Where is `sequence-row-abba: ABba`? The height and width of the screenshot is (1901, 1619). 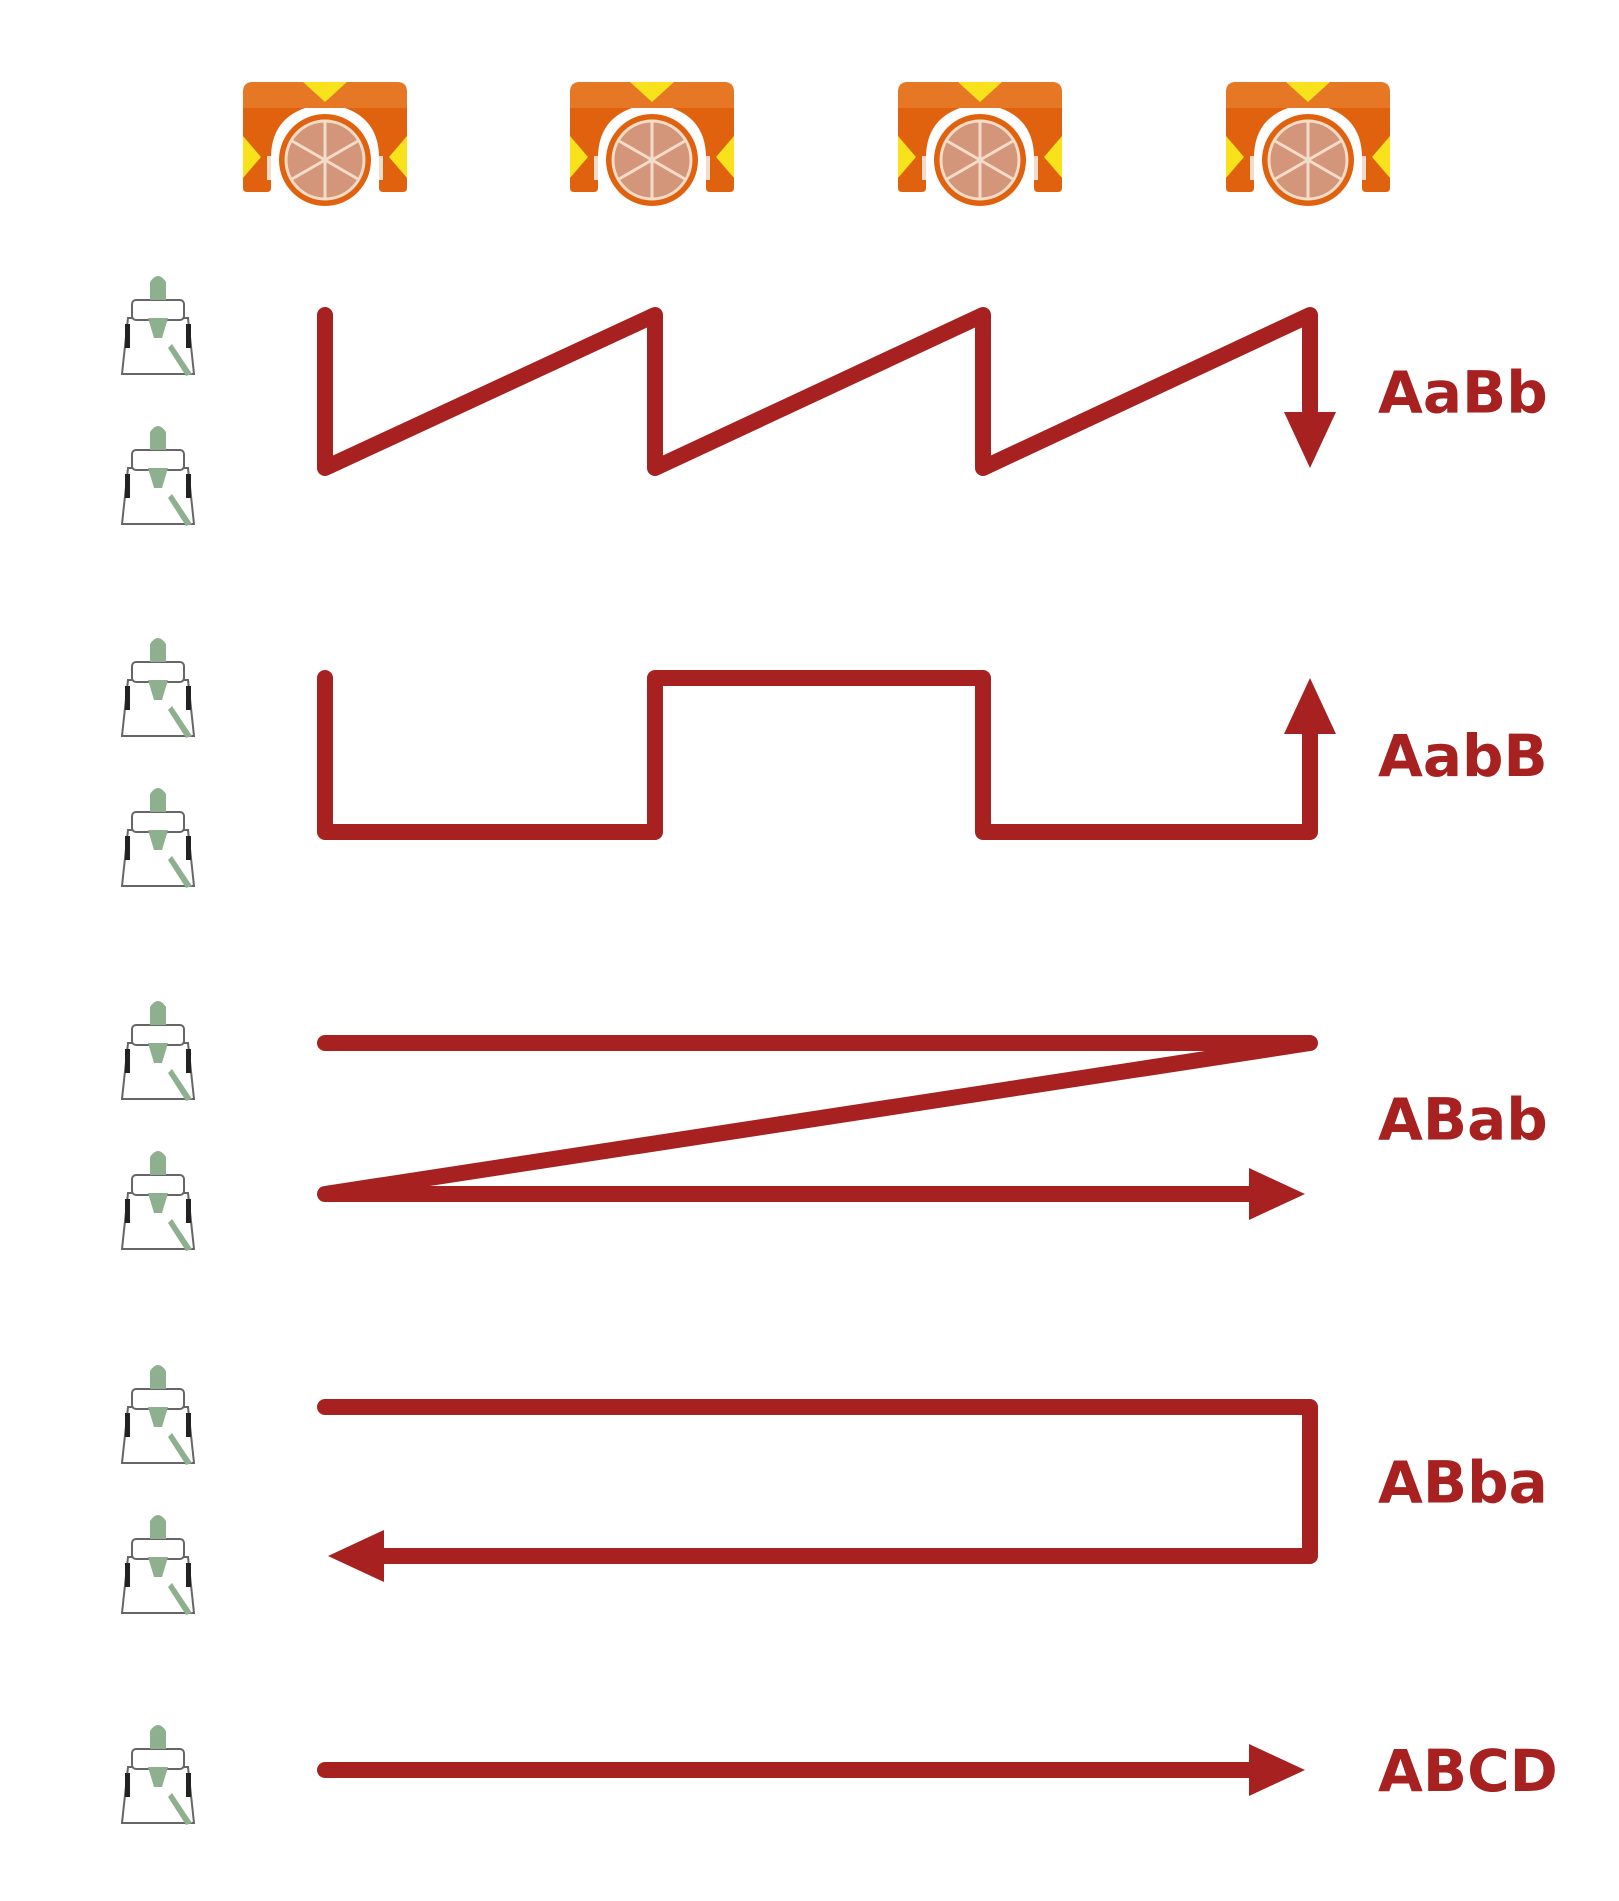
sequence-row-abba: ABba is located at coordinates (834, 1490).